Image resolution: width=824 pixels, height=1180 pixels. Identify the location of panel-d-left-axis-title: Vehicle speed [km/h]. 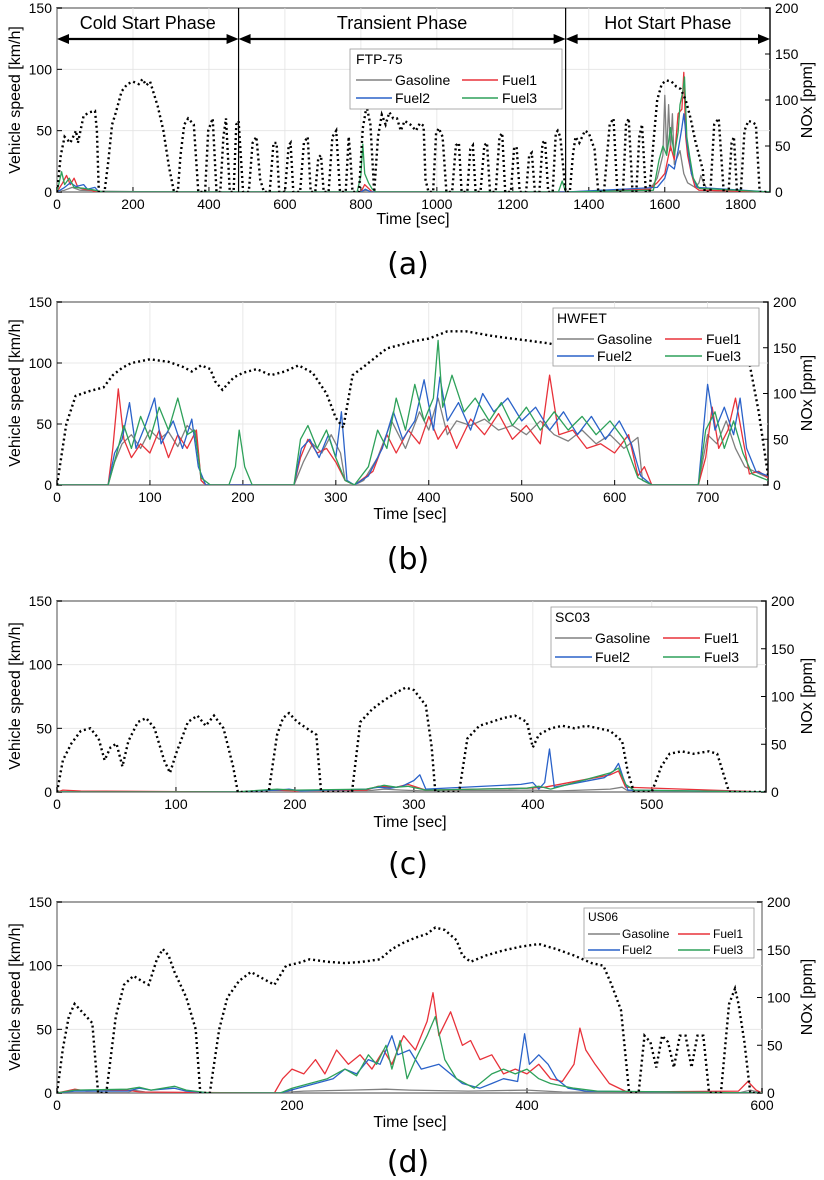
(15, 997).